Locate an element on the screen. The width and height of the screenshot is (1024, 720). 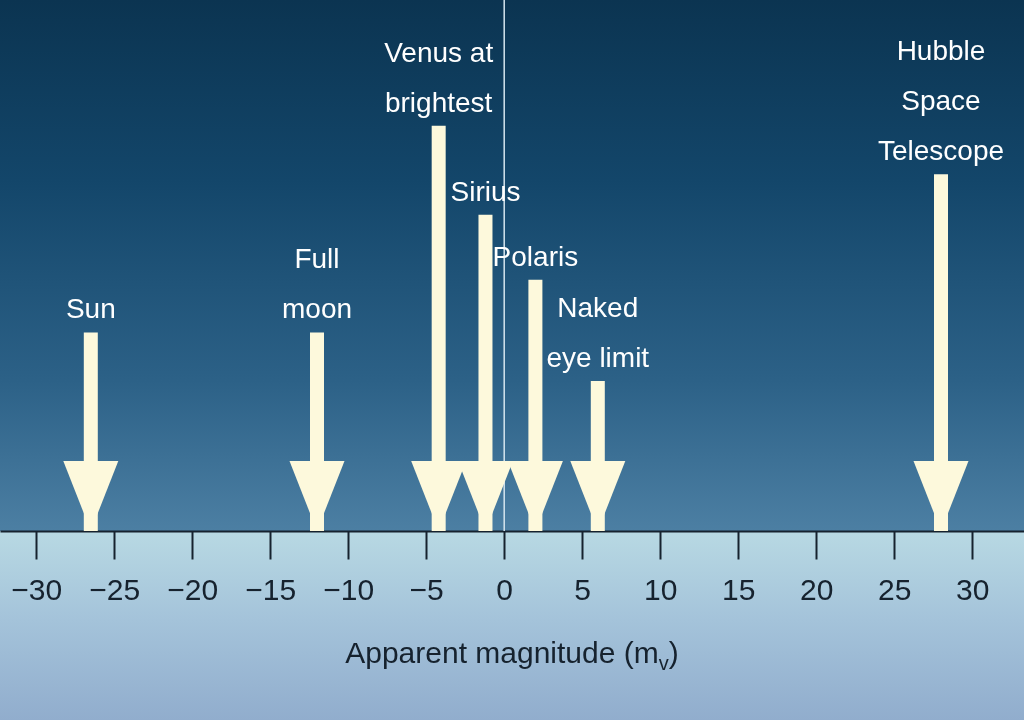
x-tick-label: 5 is located at coordinates (583, 589).